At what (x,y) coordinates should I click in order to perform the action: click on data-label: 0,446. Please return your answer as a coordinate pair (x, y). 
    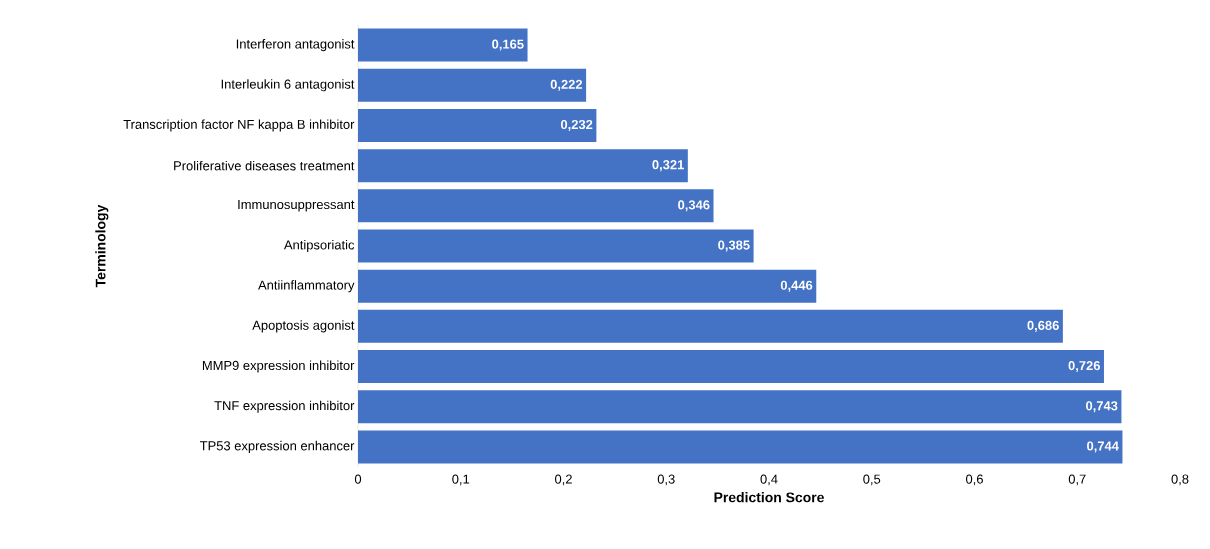
    Looking at the image, I should click on (796, 286).